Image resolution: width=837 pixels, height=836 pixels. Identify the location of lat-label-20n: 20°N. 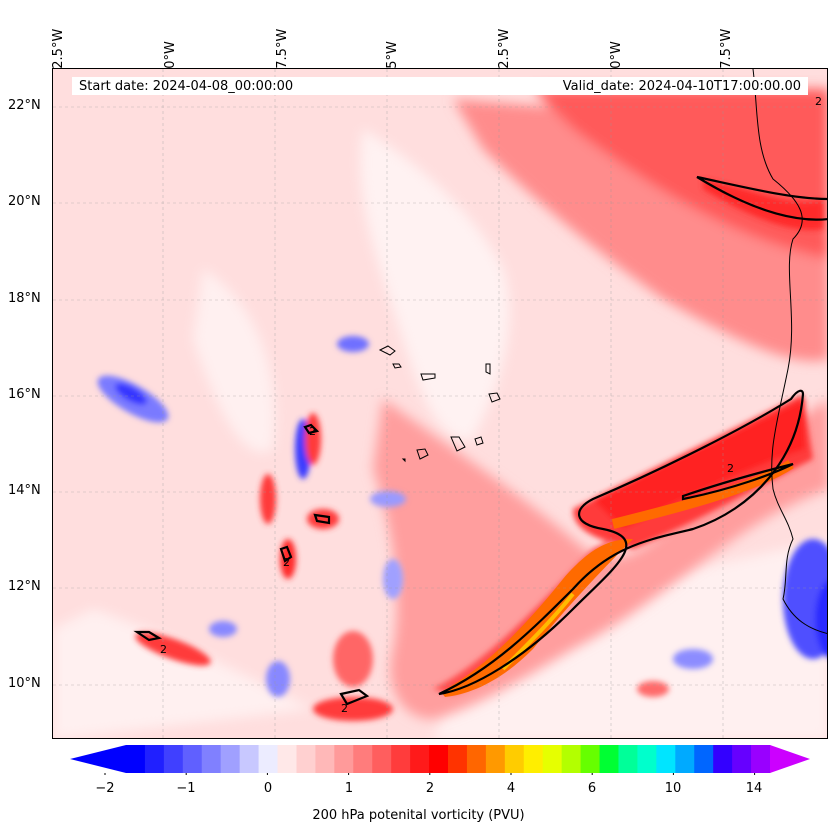
(24, 201).